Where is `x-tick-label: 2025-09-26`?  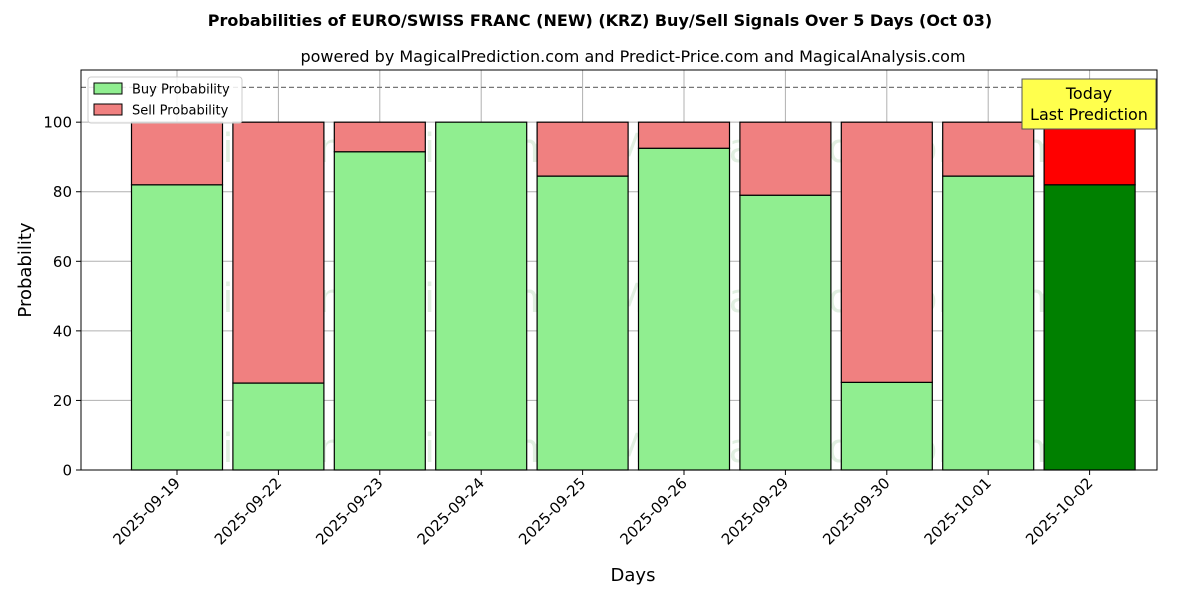
x-tick-label: 2025-09-26 is located at coordinates (653, 511).